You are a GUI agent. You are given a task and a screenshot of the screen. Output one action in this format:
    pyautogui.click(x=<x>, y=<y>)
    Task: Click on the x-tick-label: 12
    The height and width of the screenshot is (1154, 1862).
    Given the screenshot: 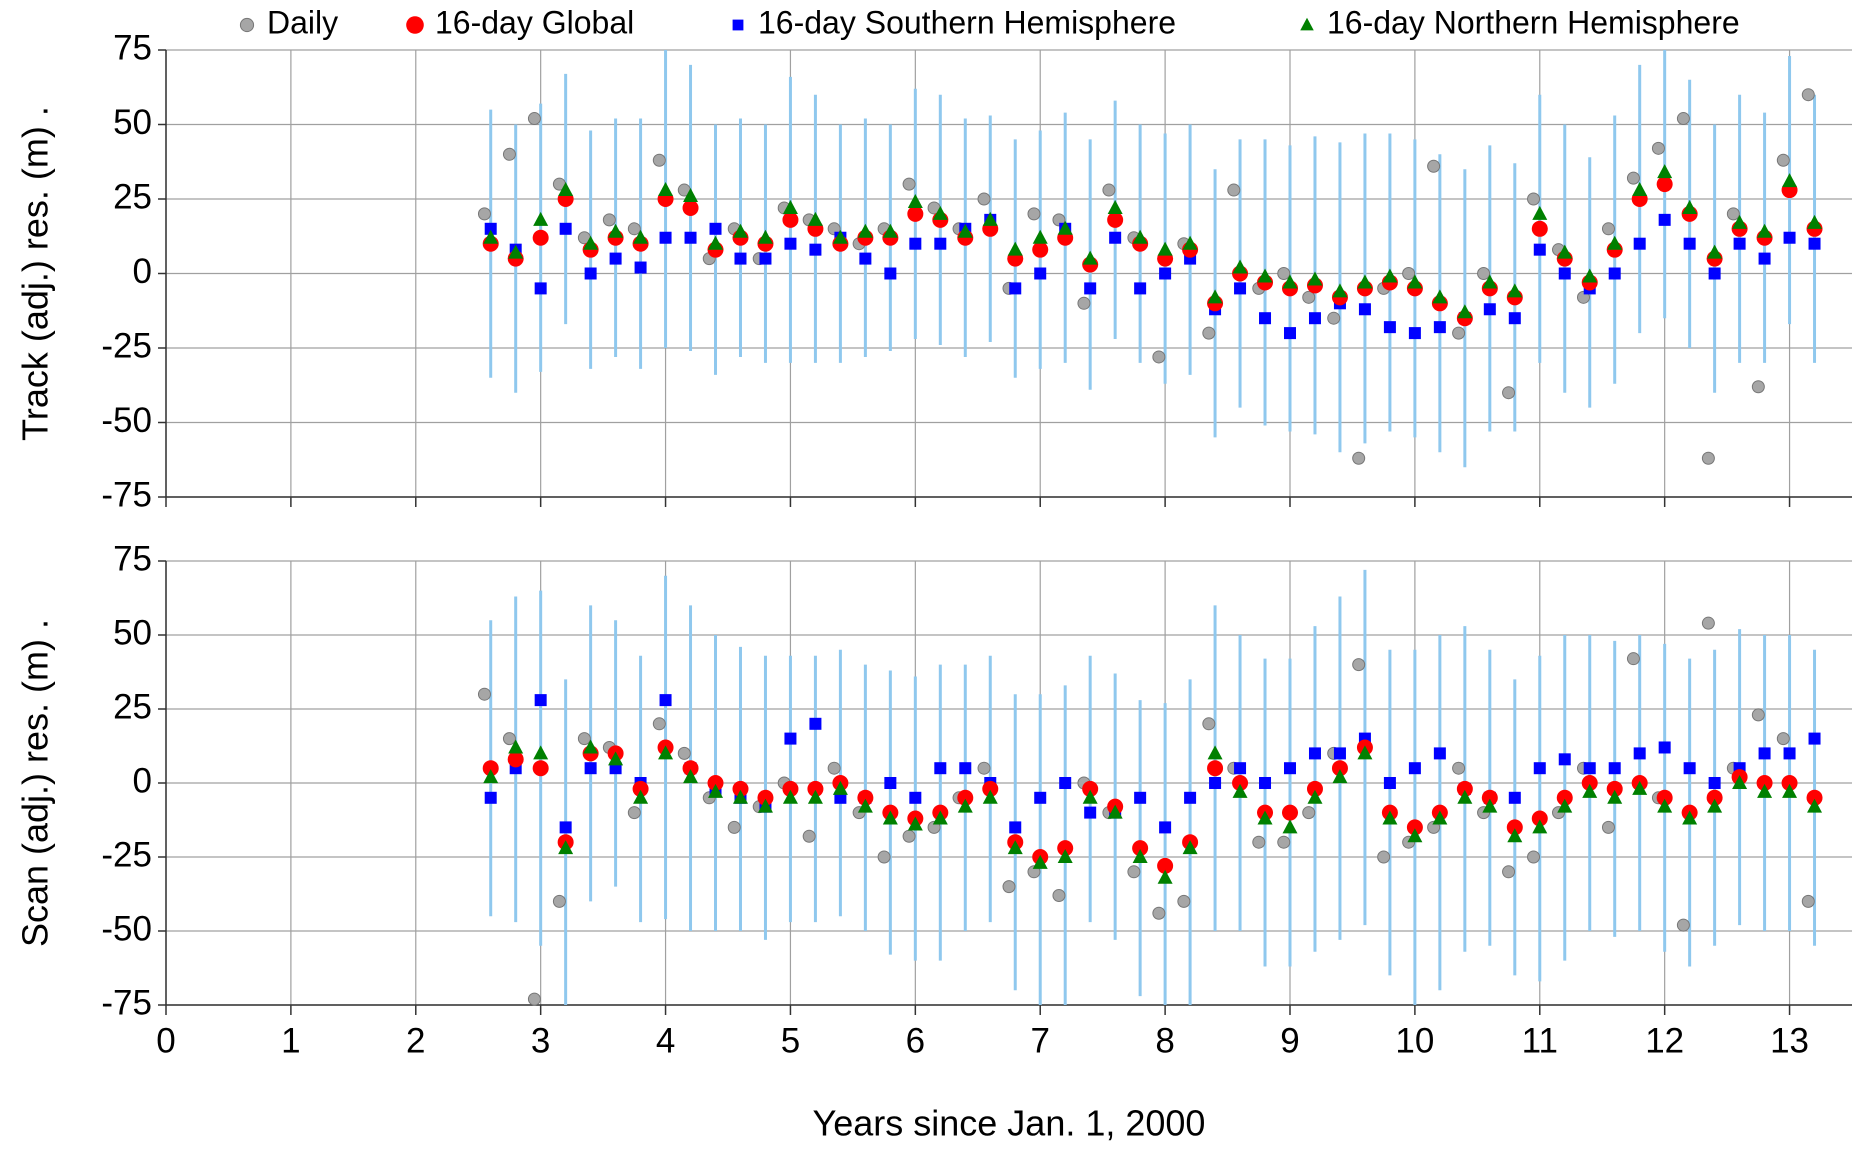 What is the action you would take?
    pyautogui.click(x=1664, y=1040)
    